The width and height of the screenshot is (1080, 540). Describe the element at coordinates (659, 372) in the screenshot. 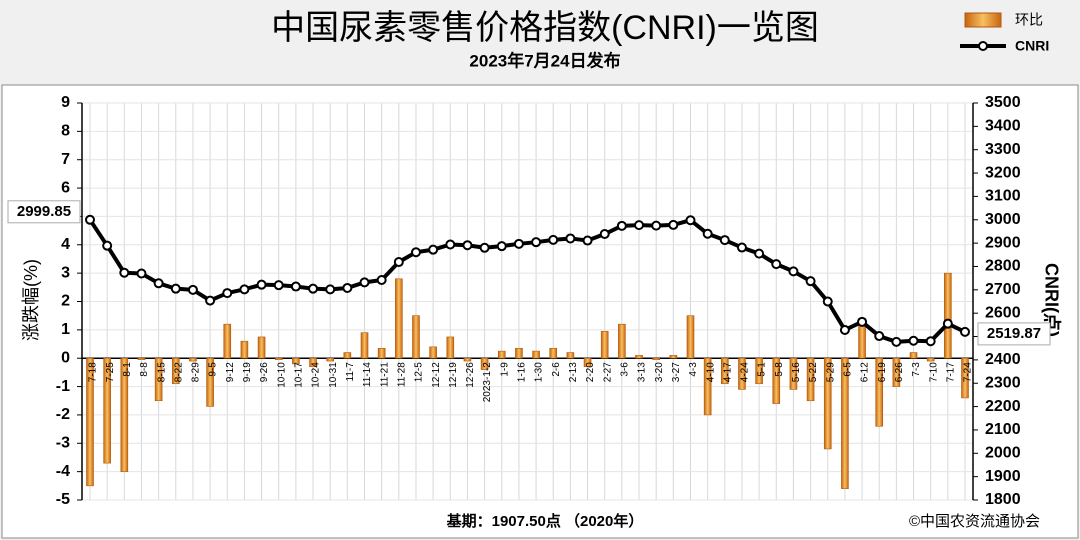

I see `x-tick-label: 3-20` at that location.